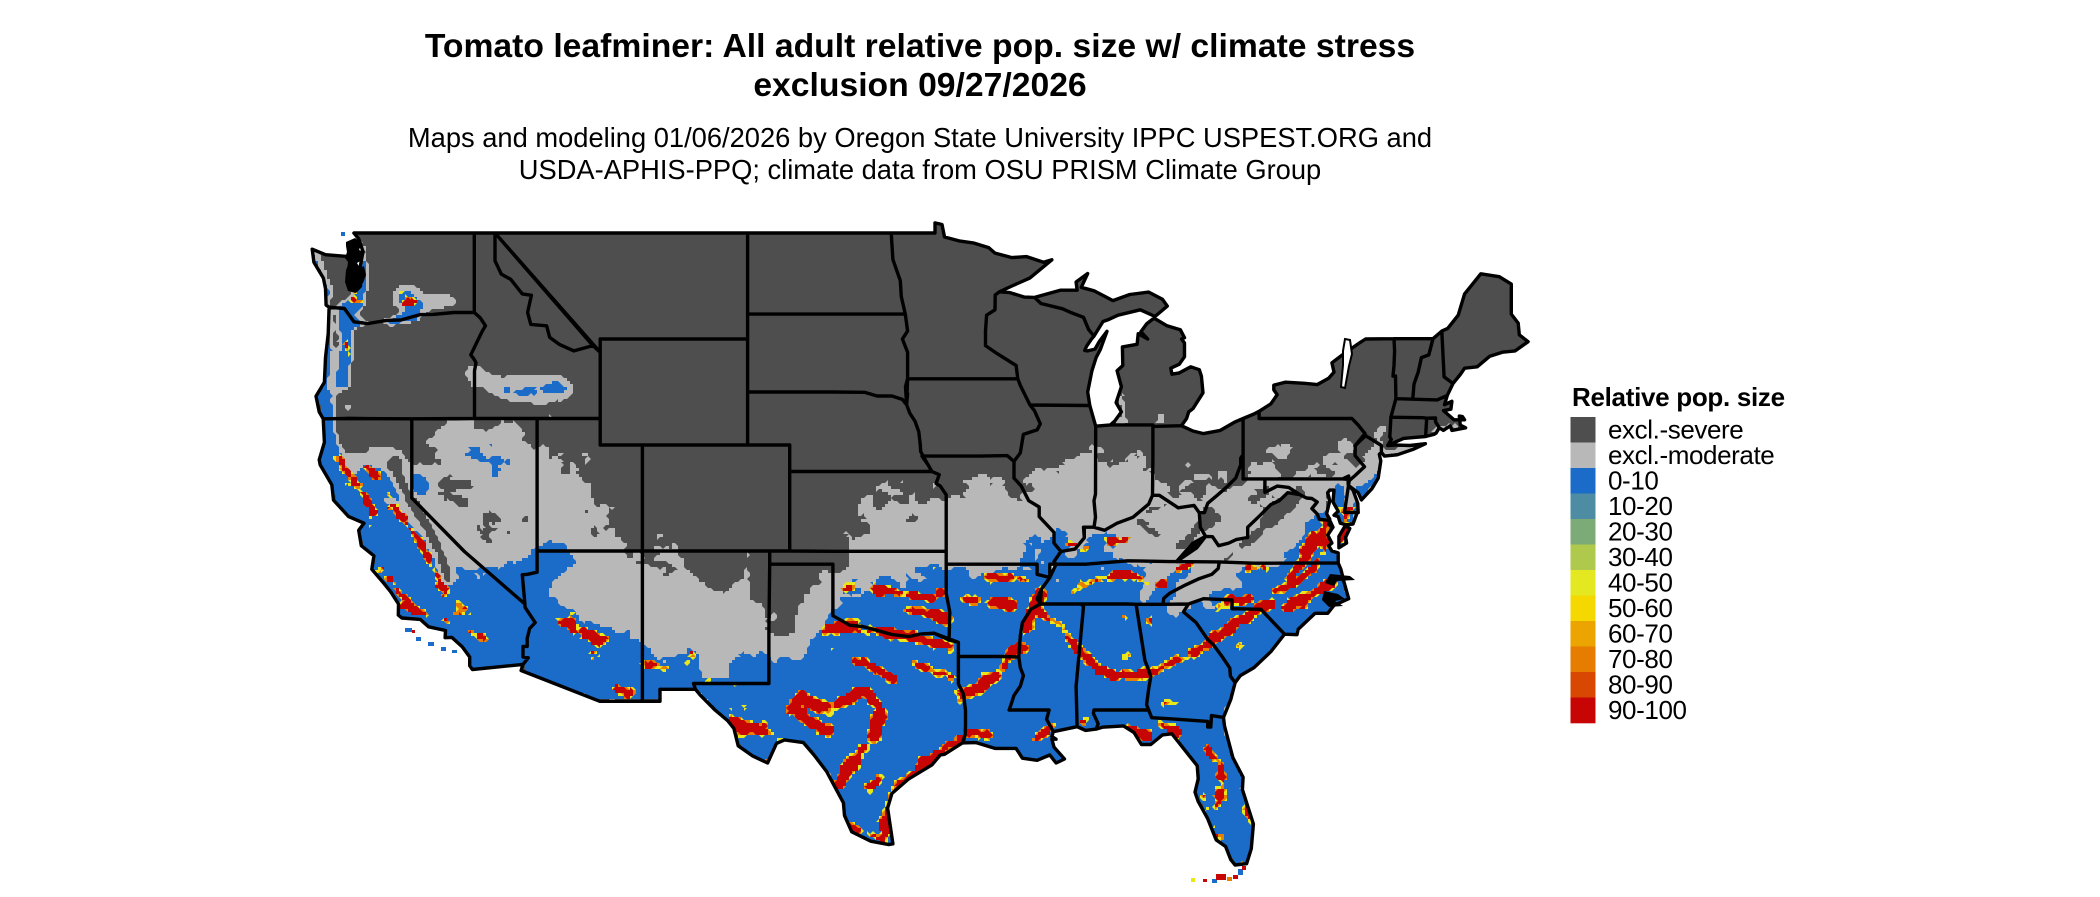 Image resolution: width=2100 pixels, height=897 pixels. Describe the element at coordinates (1640, 557) in the screenshot. I see `svg-text: 30-40` at that location.